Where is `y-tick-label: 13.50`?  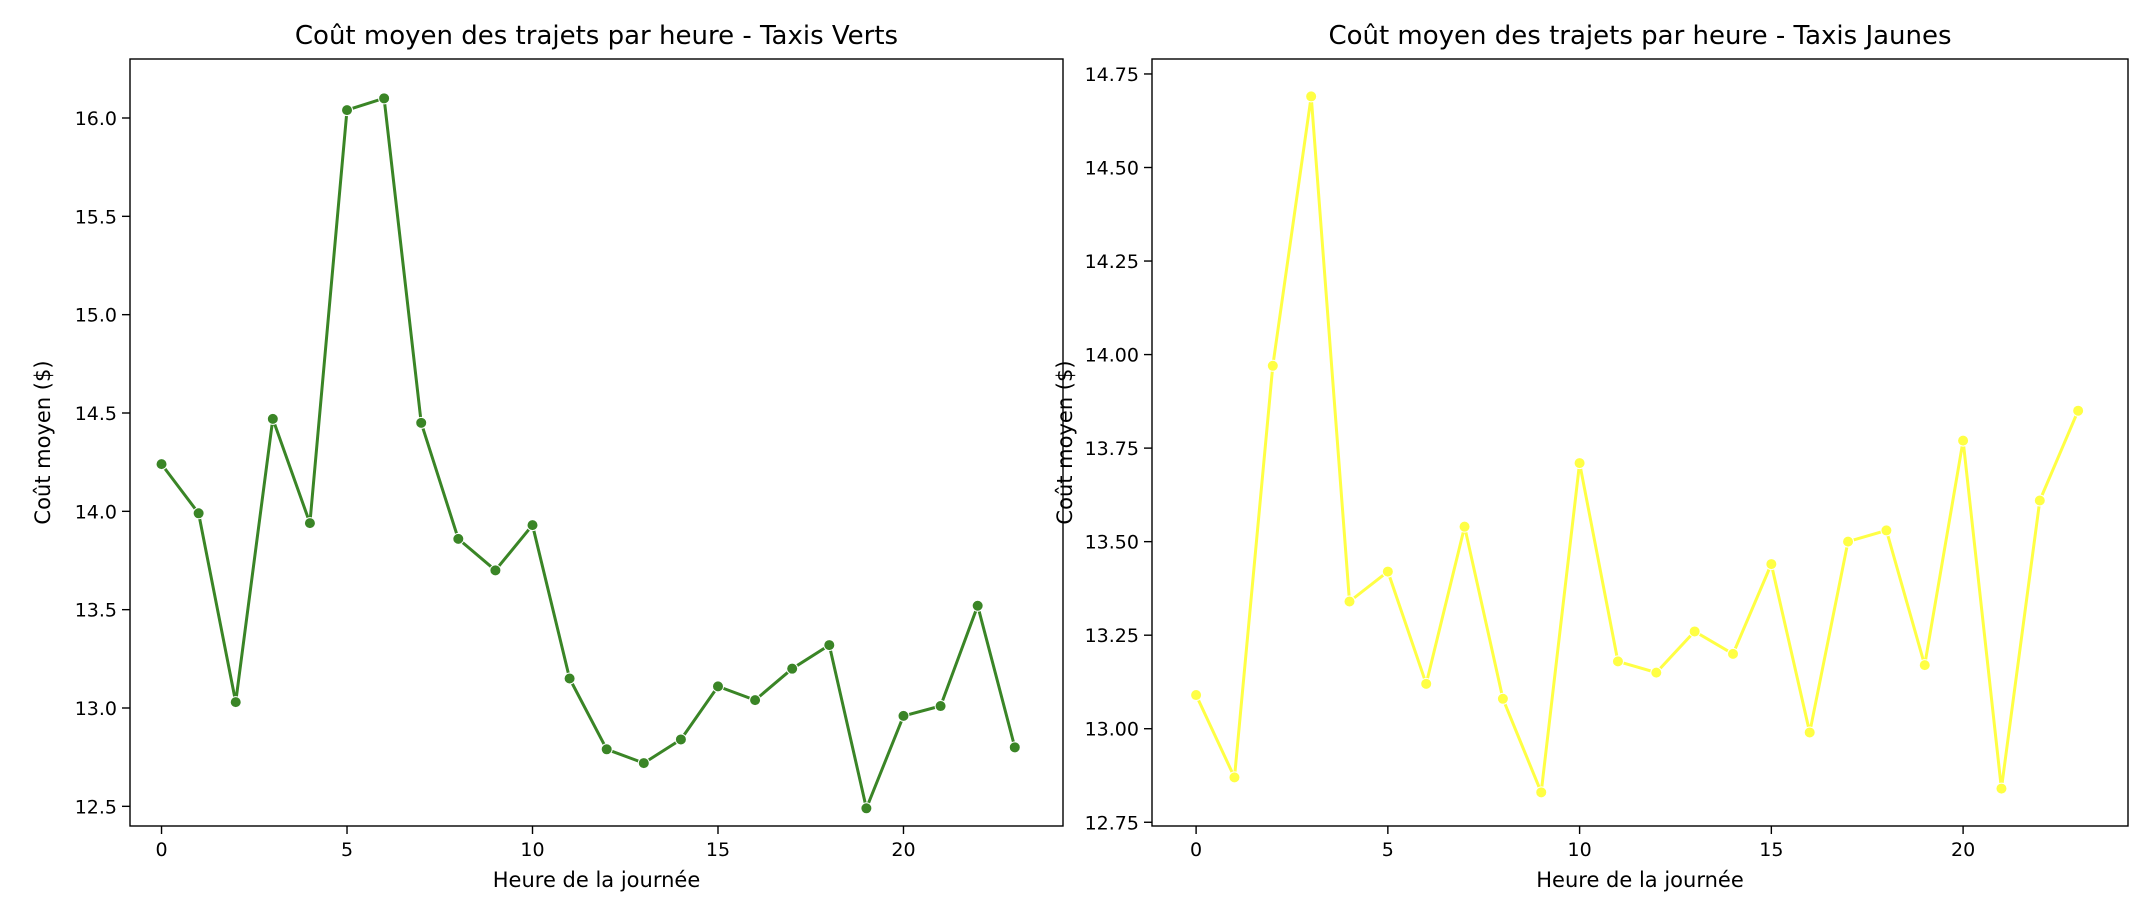 y-tick-label: 13.50 is located at coordinates (1112, 543).